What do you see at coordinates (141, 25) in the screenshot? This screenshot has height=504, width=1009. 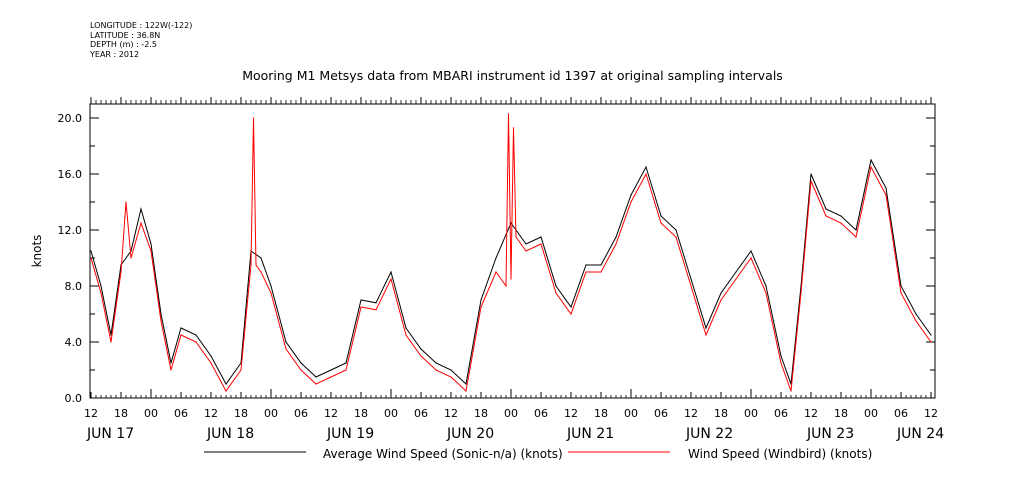 I see `longitude-label: LONGITUDE : 122W(-122)` at bounding box center [141, 25].